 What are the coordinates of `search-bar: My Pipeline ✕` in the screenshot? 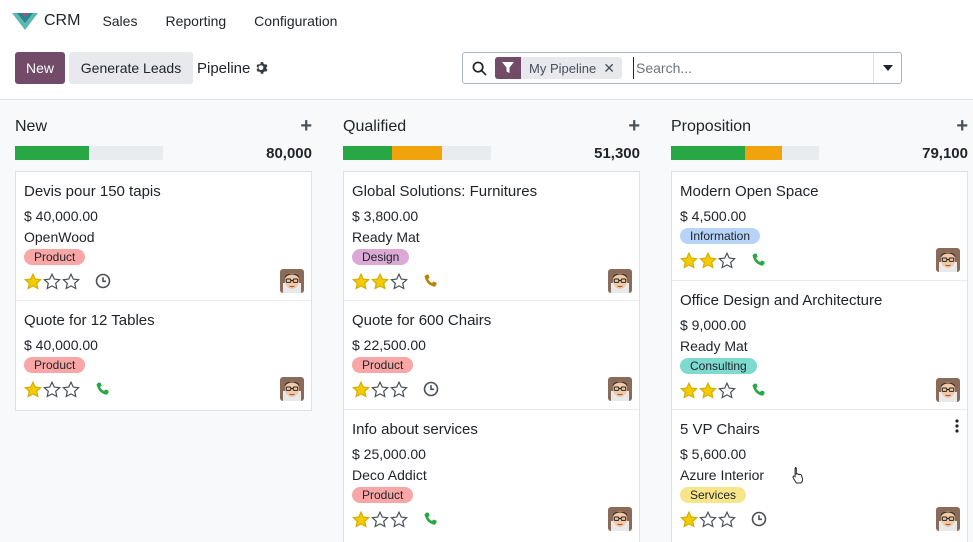 It's located at (682, 68).